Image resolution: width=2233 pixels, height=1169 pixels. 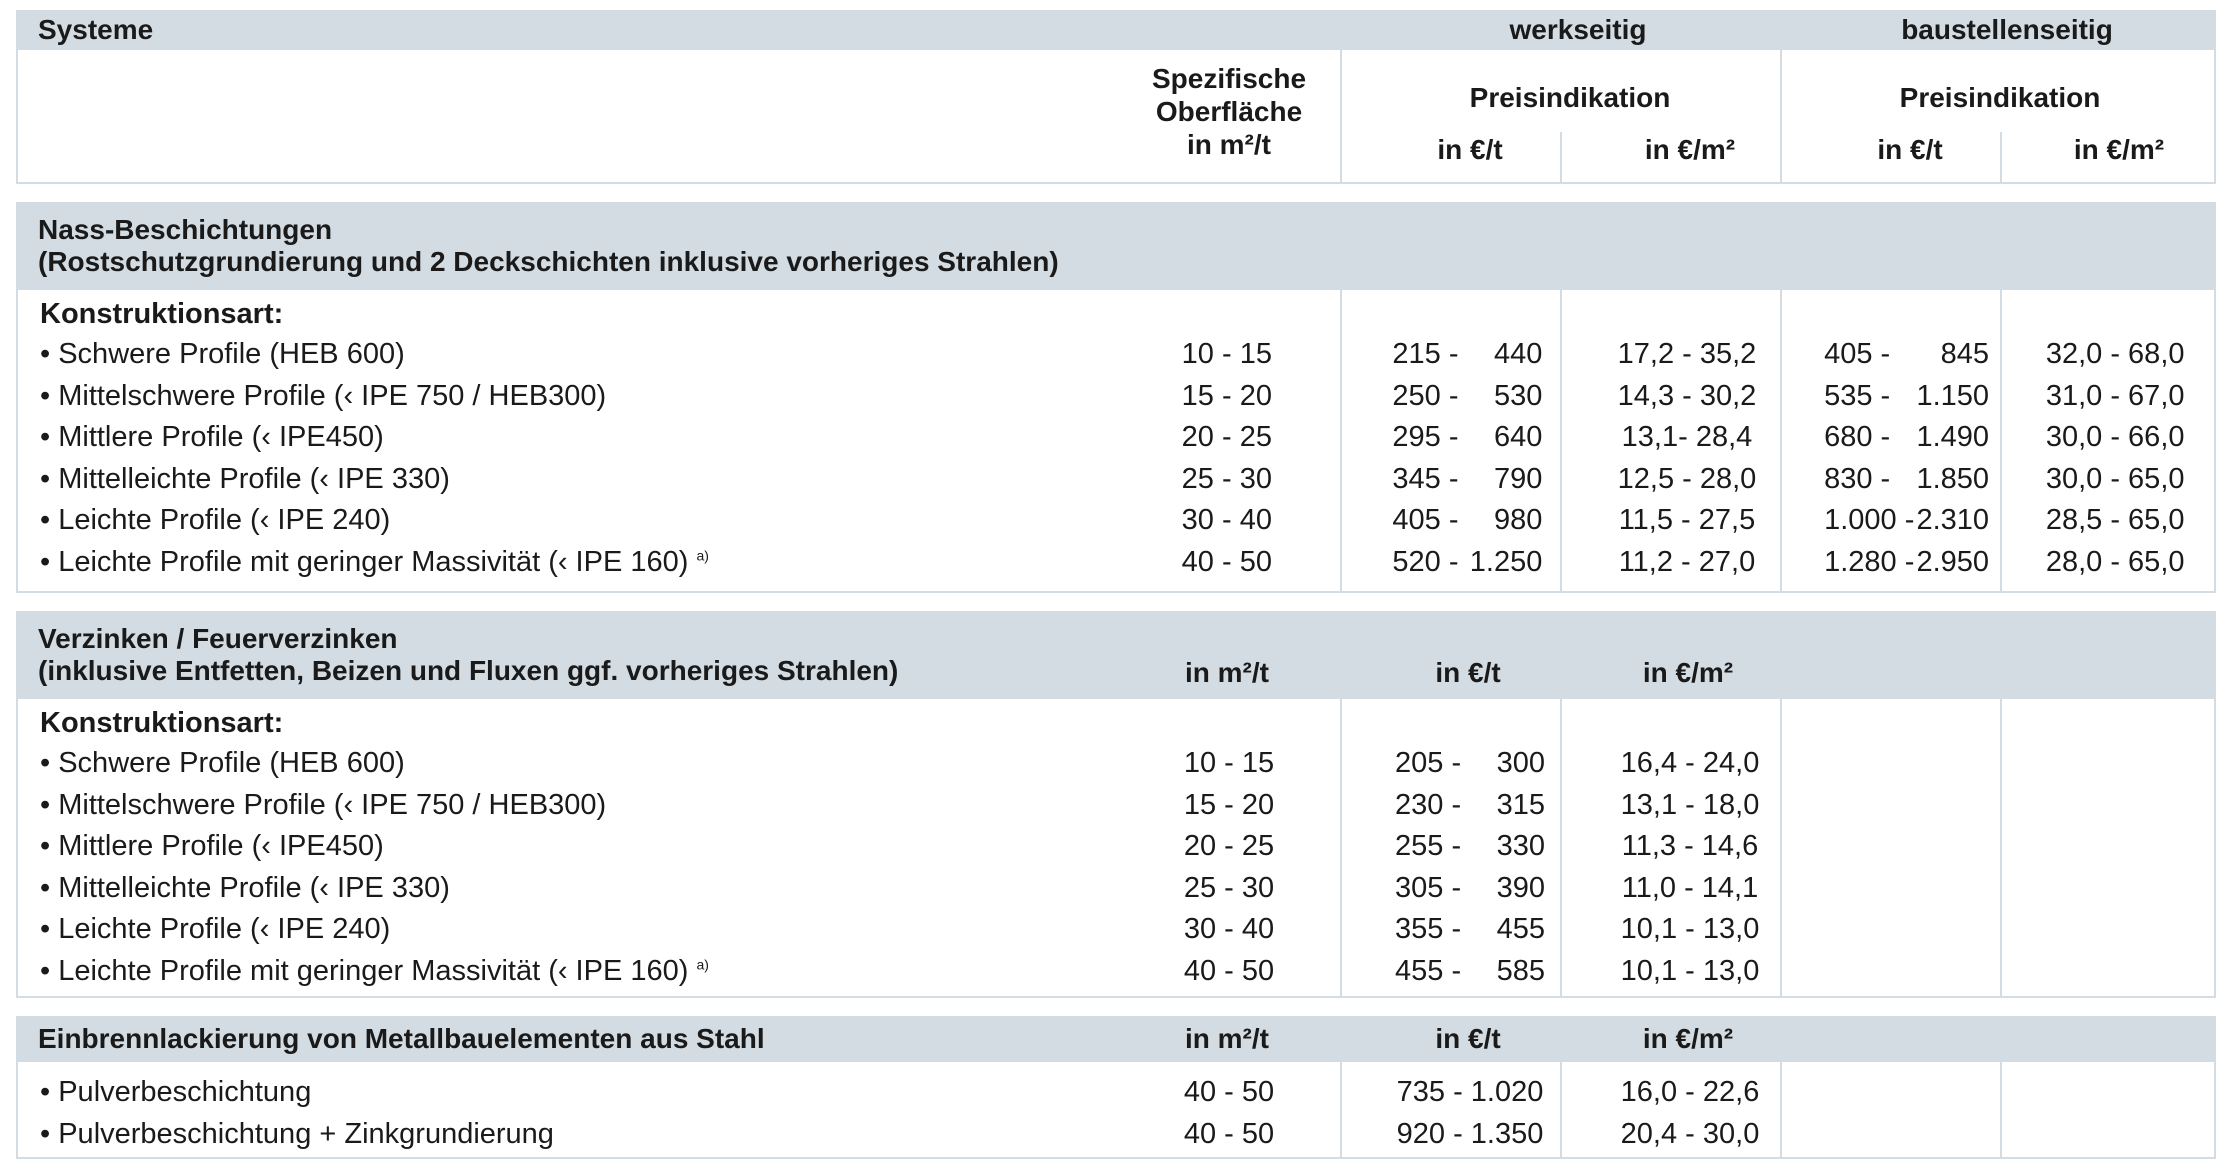 I want to click on range-from: 295 -, so click(x=1425, y=437).